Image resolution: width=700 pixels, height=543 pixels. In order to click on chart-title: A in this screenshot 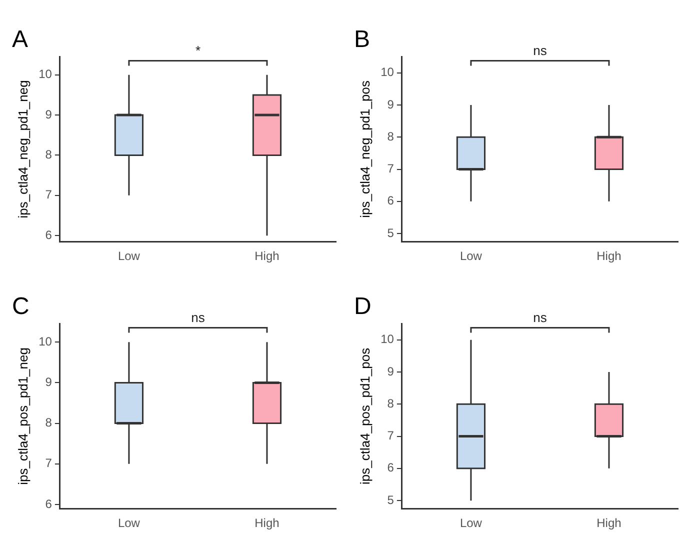, I will do `click(20, 40)`.